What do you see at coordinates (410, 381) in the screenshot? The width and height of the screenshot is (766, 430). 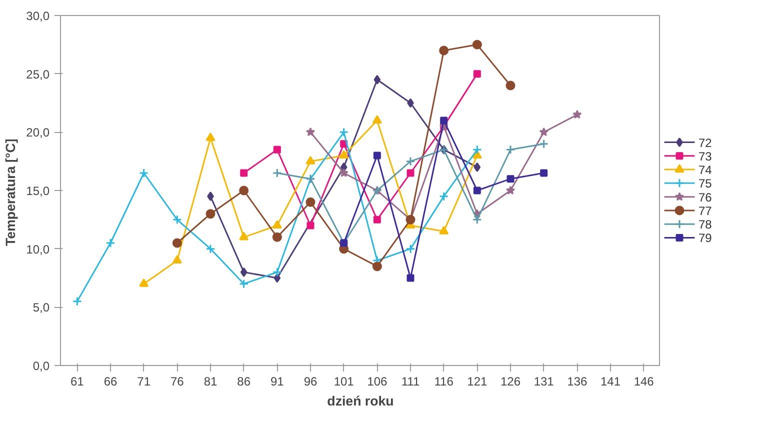 I see `x-tick-label: 111` at bounding box center [410, 381].